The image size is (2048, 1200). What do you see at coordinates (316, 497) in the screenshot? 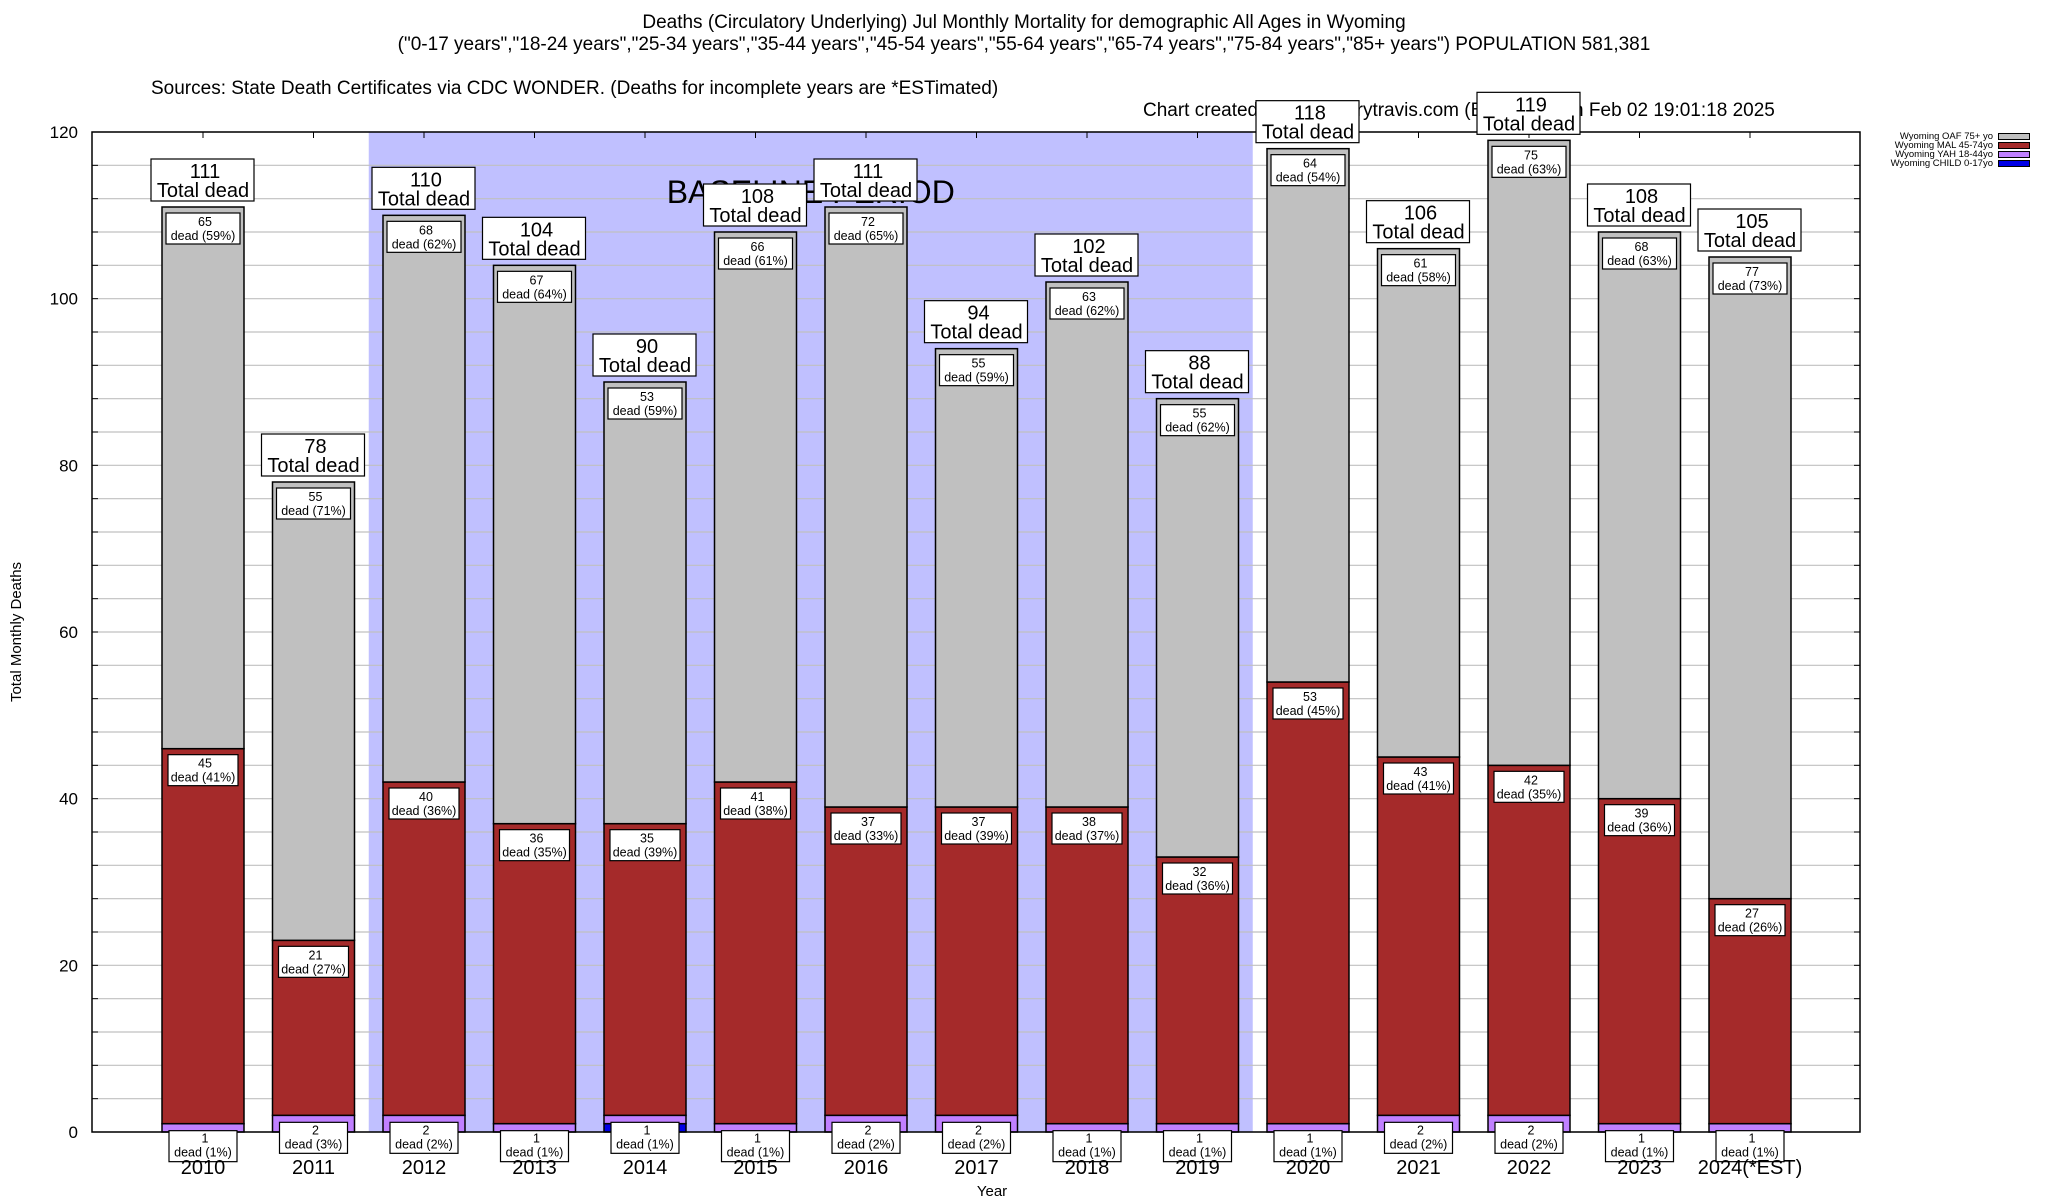
I see `oaf-label-value: 55` at bounding box center [316, 497].